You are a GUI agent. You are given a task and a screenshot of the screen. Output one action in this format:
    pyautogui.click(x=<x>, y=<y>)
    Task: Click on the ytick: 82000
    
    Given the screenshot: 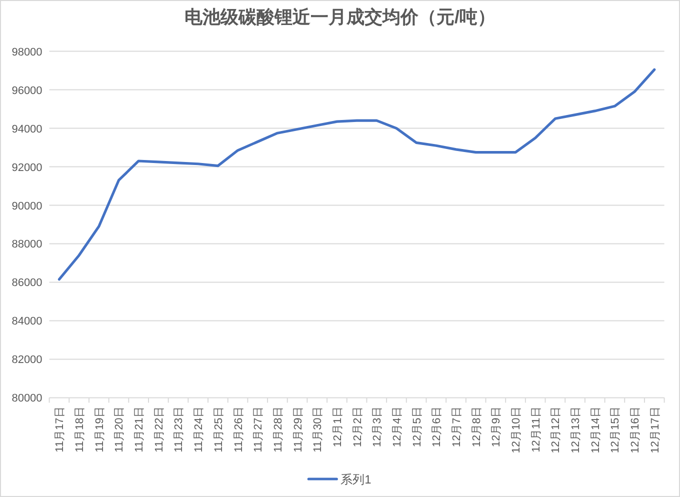 What is the action you would take?
    pyautogui.click(x=27, y=360)
    